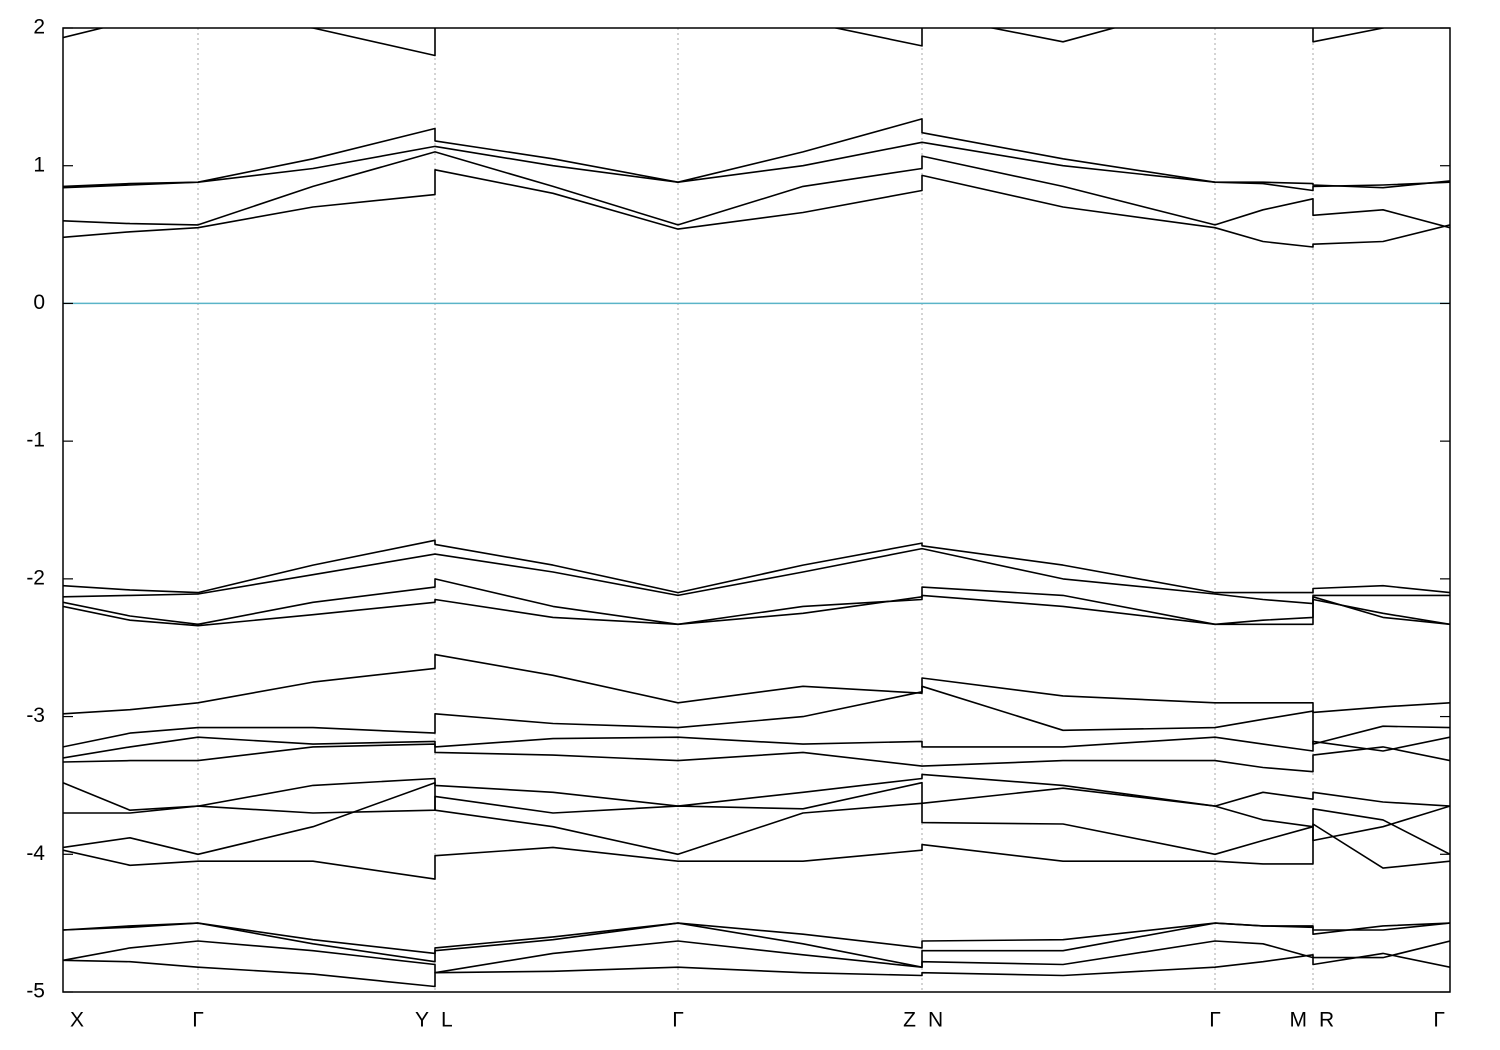 The height and width of the screenshot is (1050, 1500). Describe the element at coordinates (35, 991) in the screenshot. I see `y-tick-label: -5` at that location.